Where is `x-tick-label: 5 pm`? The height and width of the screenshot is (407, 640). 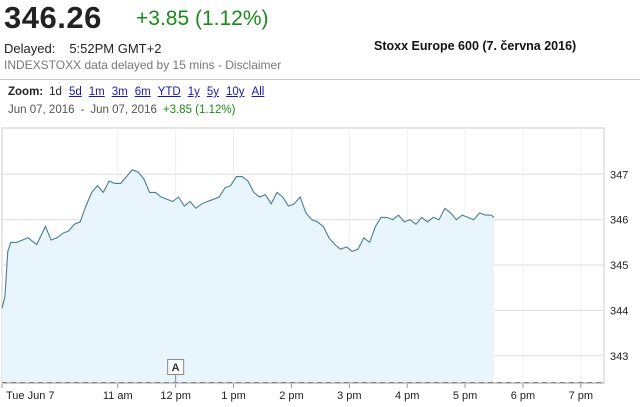 x-tick-label: 5 pm is located at coordinates (465, 396).